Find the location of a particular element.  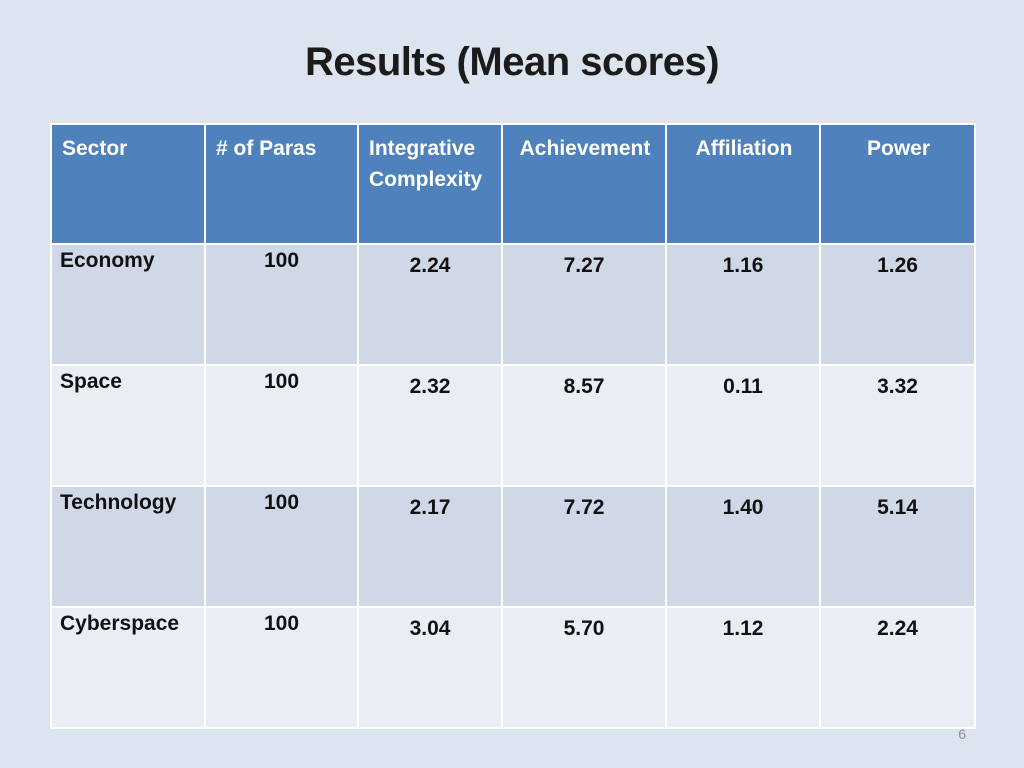

page-number: 6 is located at coordinates (962, 734).